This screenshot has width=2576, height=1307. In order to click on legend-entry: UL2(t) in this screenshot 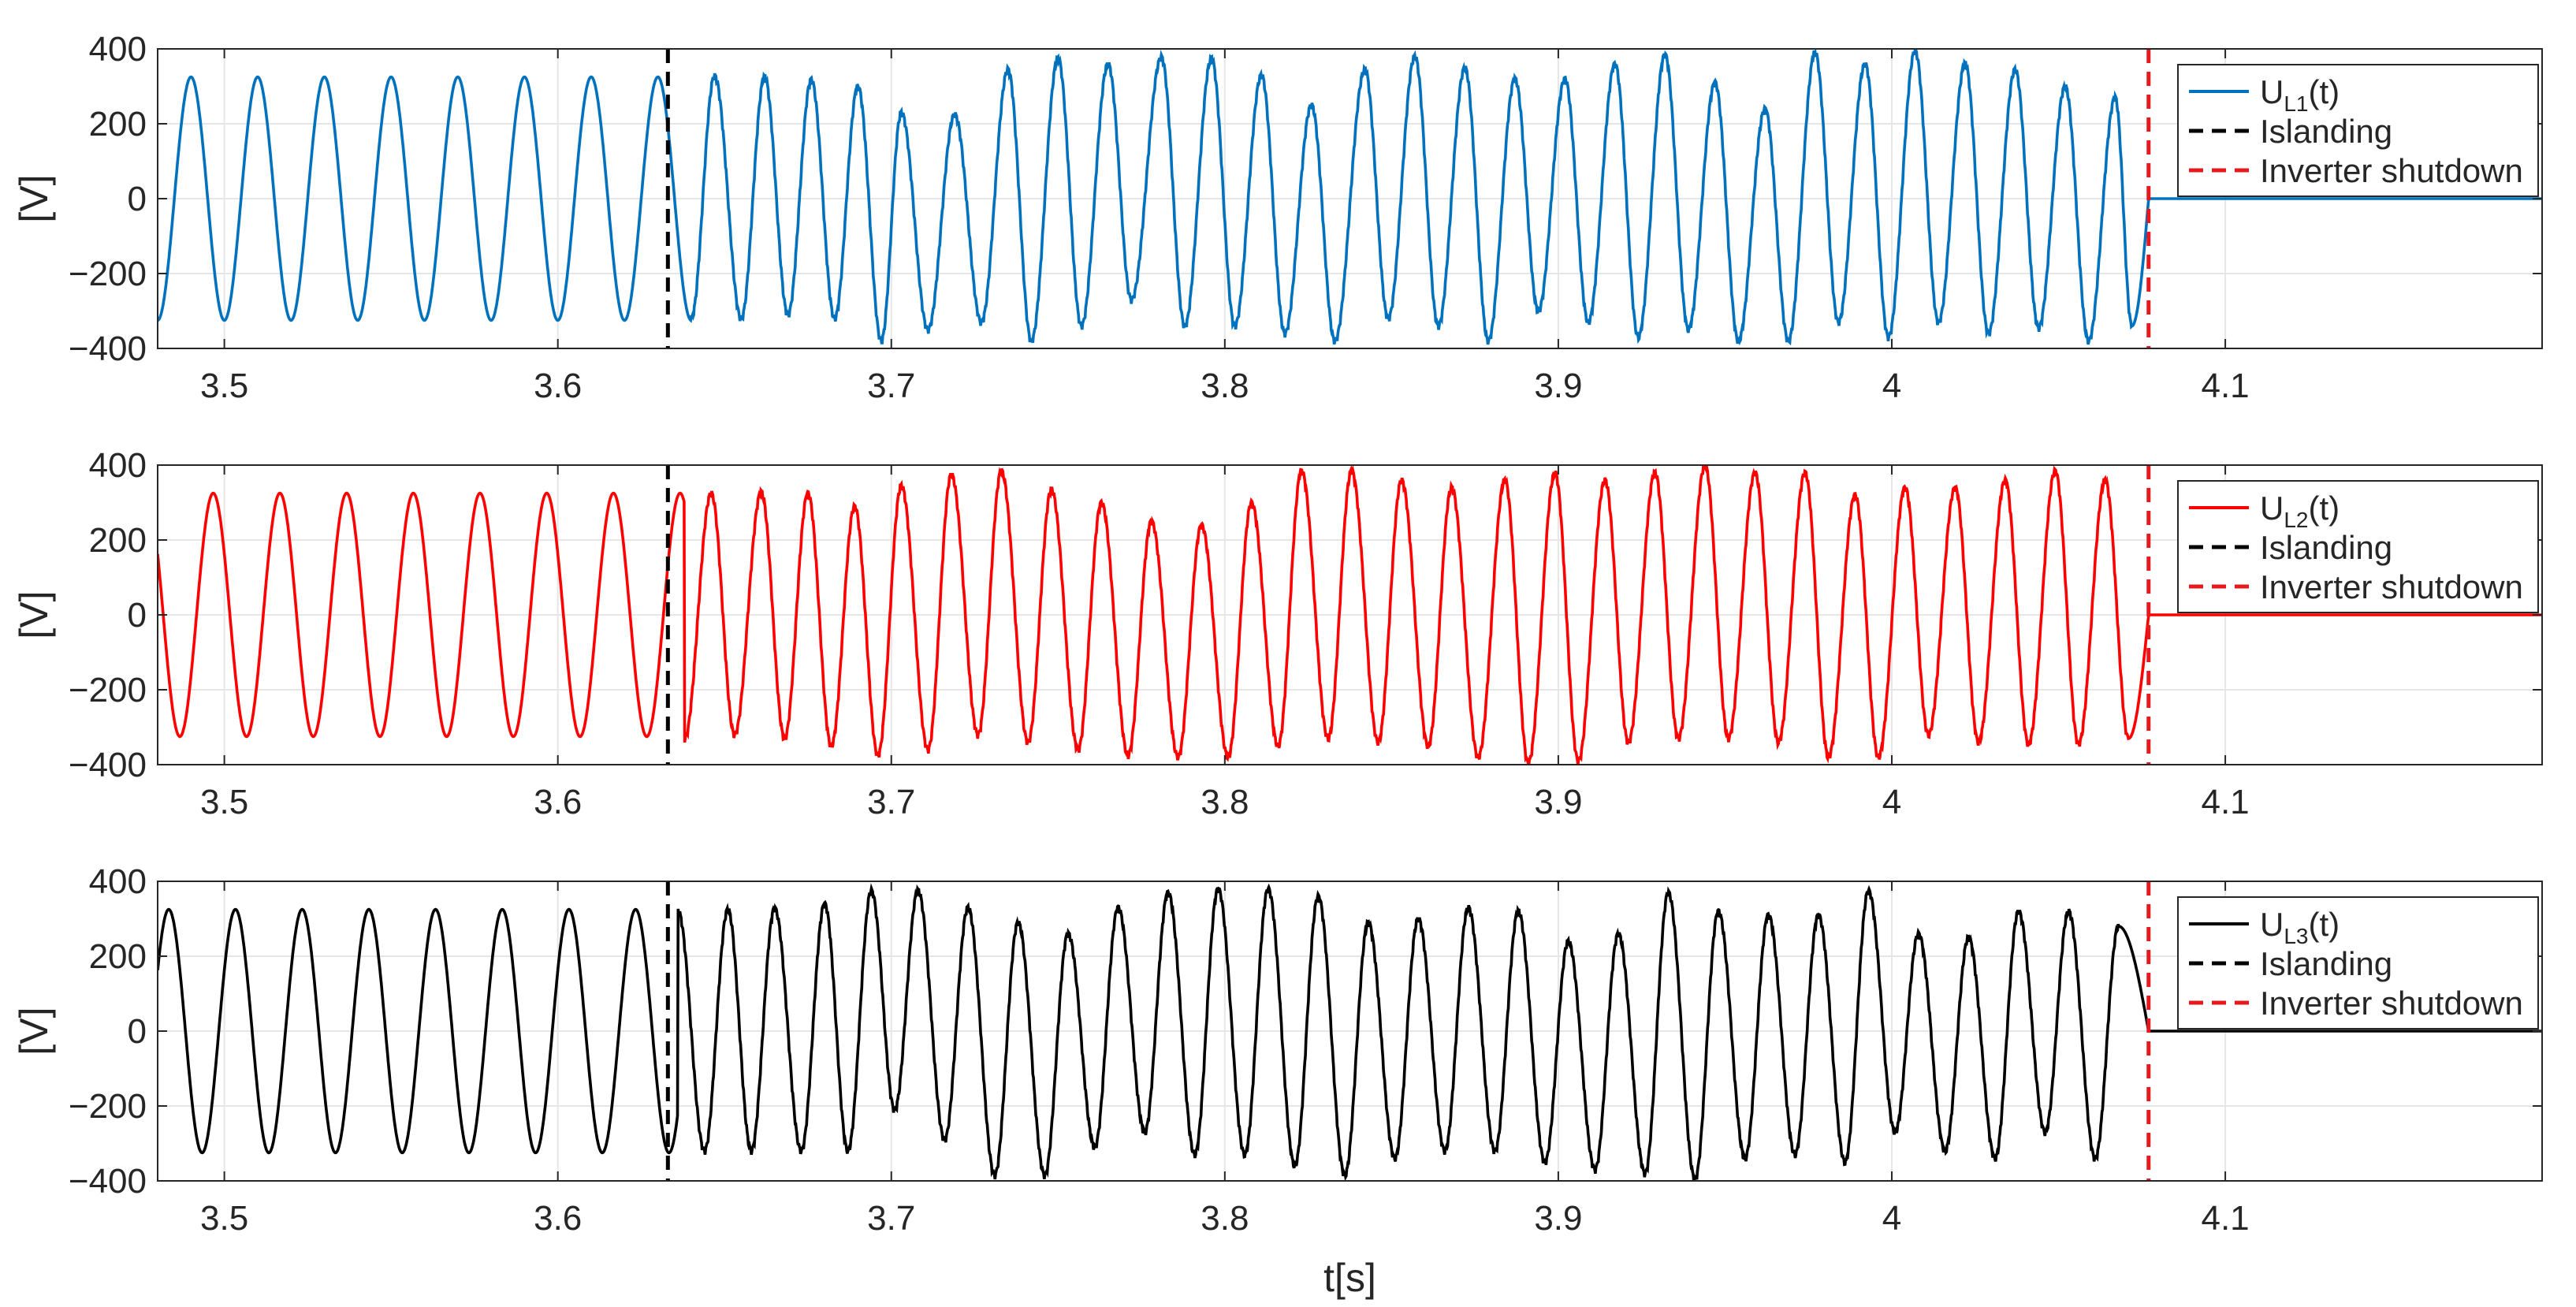, I will do `click(2300, 511)`.